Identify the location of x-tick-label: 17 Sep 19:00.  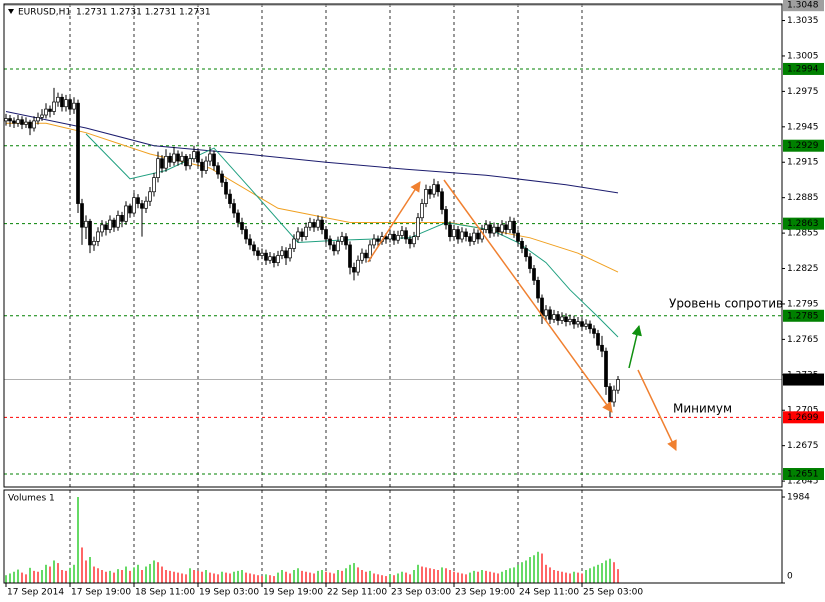
(101, 593).